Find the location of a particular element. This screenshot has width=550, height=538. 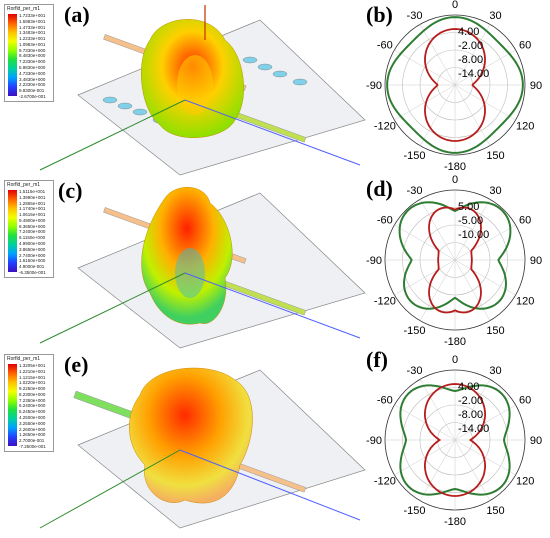

legend-tick-label: 1.0983e+001 is located at coordinates (32, 44).